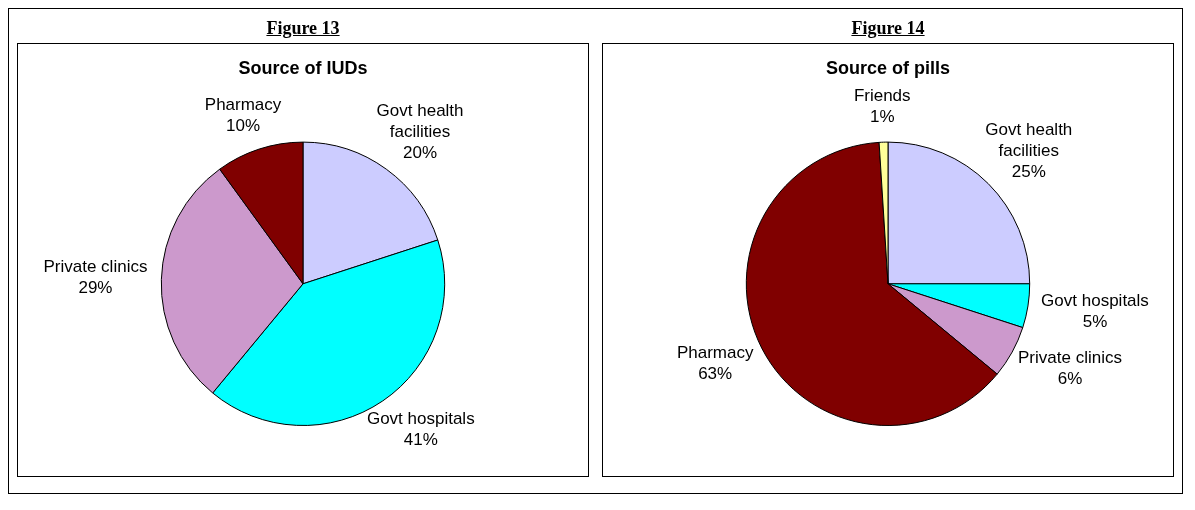  Describe the element at coordinates (888, 28) in the screenshot. I see `caption: Figure 14` at that location.